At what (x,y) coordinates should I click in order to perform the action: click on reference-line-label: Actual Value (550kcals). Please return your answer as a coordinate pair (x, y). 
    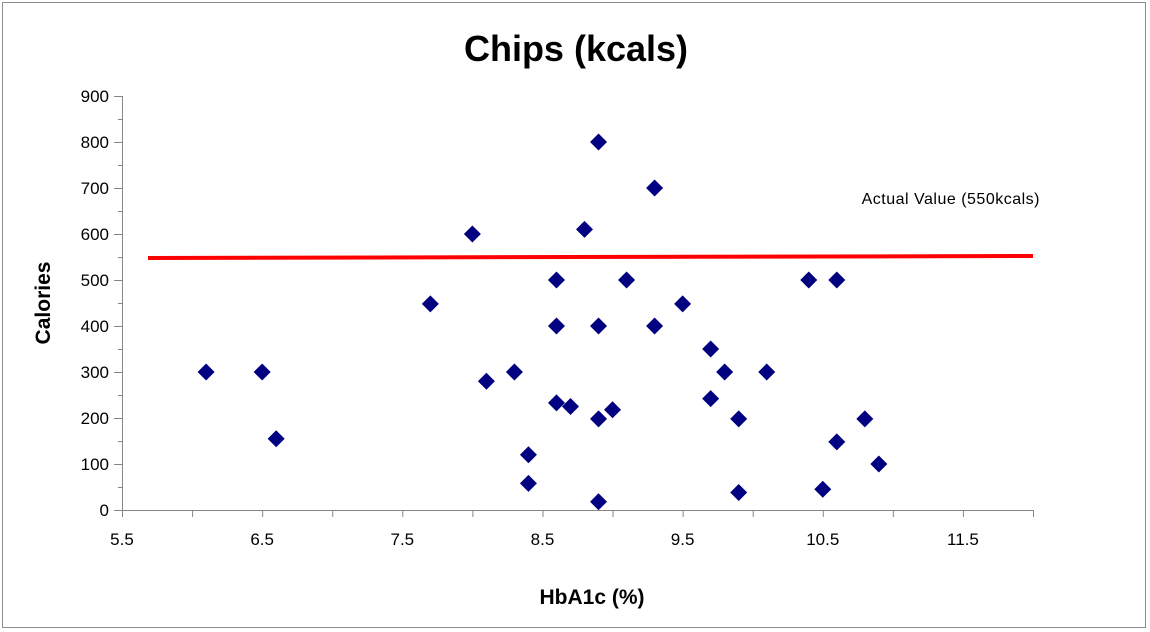
    Looking at the image, I should click on (951, 199).